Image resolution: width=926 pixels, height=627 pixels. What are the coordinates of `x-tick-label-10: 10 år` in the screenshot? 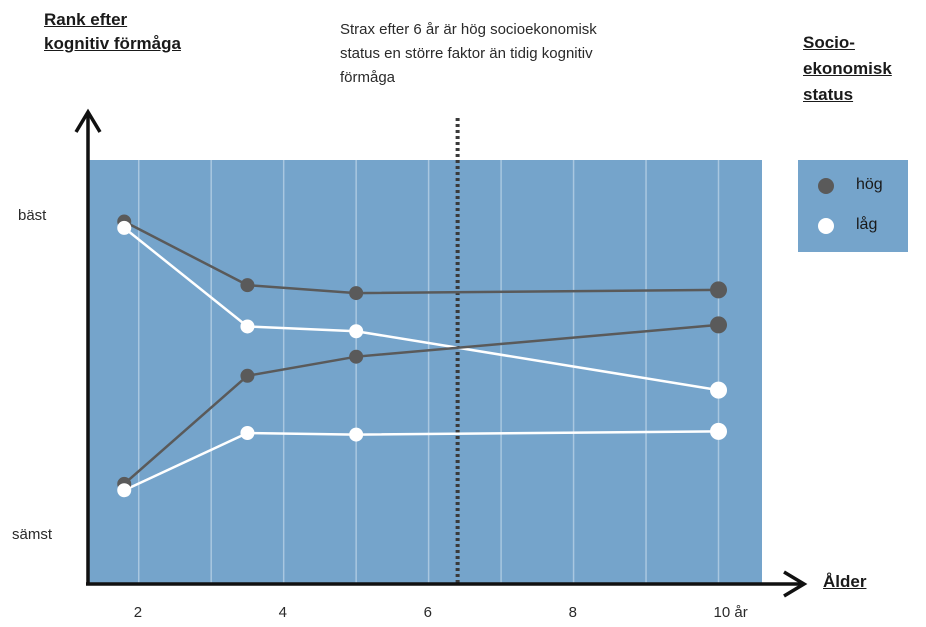 It's located at (730, 612).